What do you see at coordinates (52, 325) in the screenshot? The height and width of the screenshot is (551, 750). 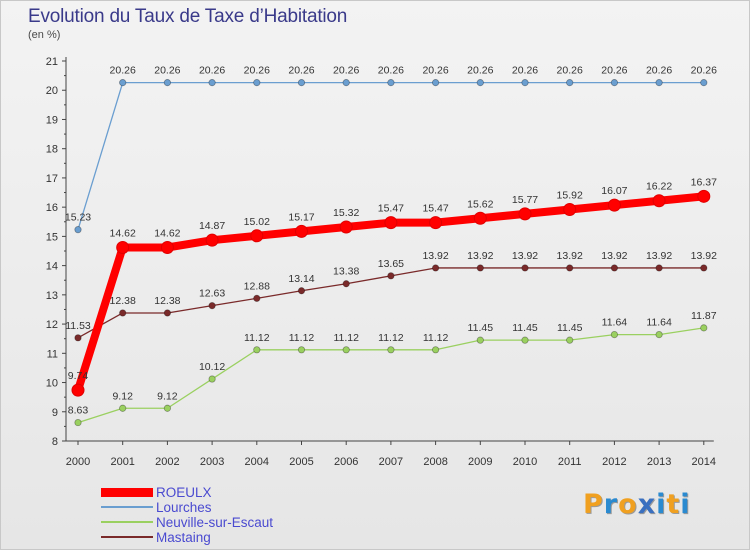 I see `y-tick-label: 12` at bounding box center [52, 325].